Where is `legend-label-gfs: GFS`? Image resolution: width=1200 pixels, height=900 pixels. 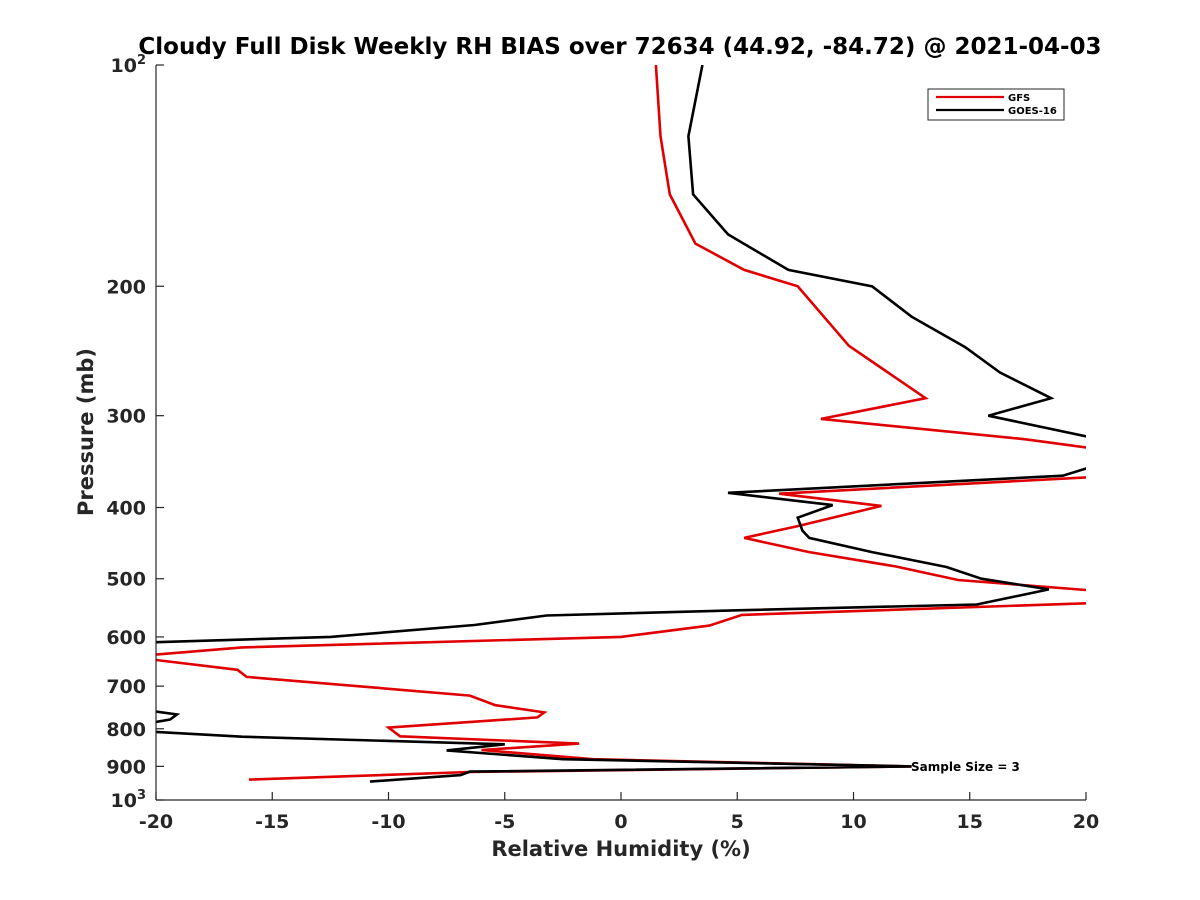 legend-label-gfs: GFS is located at coordinates (1019, 98).